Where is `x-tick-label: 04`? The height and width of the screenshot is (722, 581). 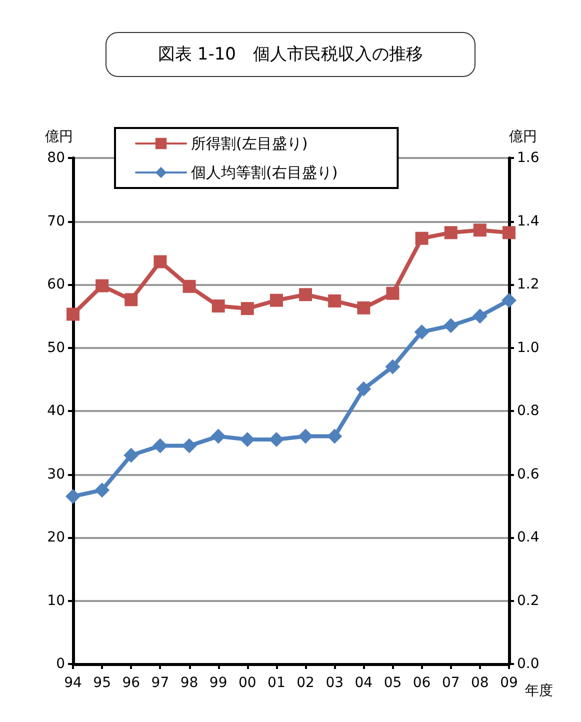
x-tick-label: 04 is located at coordinates (363, 683).